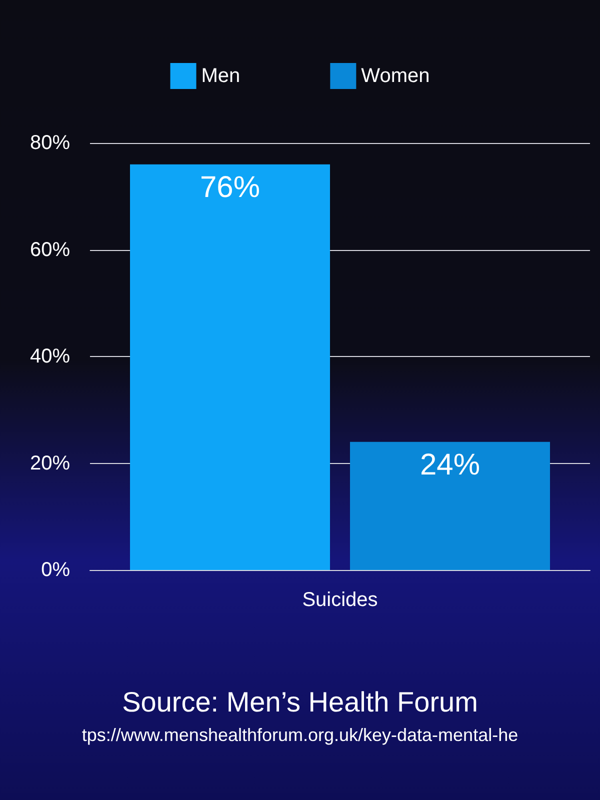 The height and width of the screenshot is (800, 600). What do you see at coordinates (450, 465) in the screenshot?
I see `data-label: 24%` at bounding box center [450, 465].